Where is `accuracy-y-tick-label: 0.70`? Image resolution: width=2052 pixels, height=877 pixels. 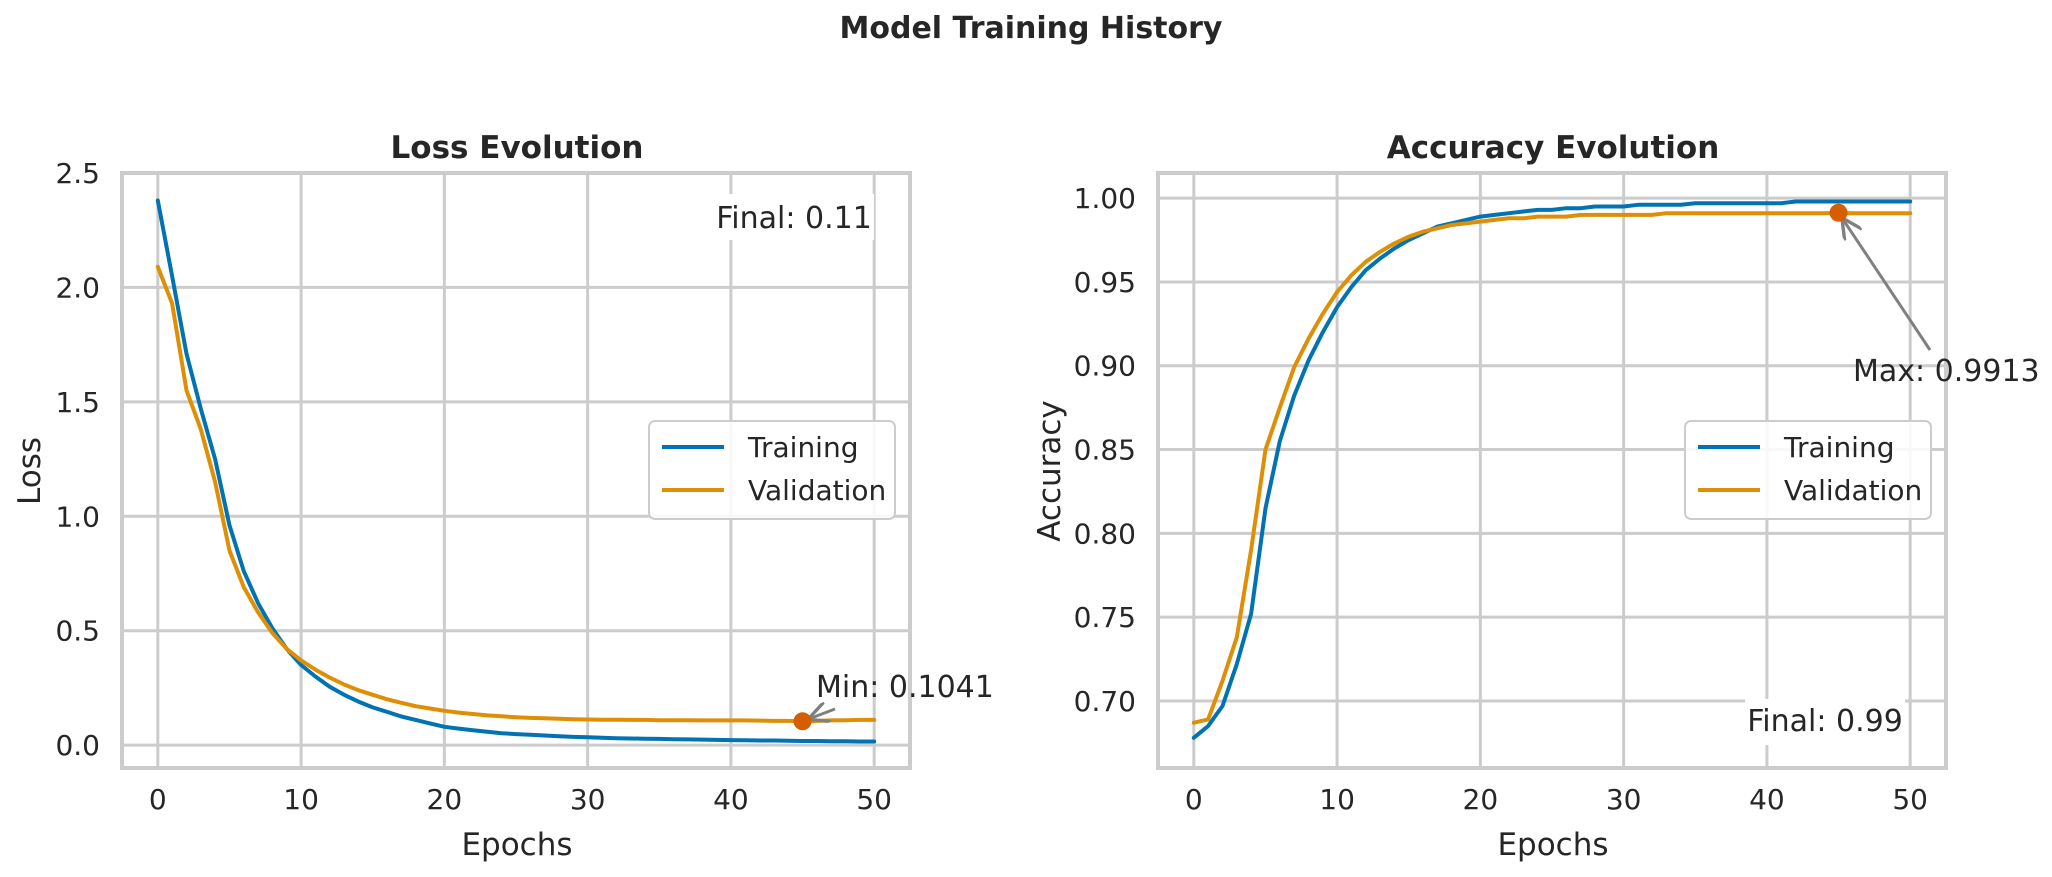
accuracy-y-tick-label: 0.70 is located at coordinates (1105, 701).